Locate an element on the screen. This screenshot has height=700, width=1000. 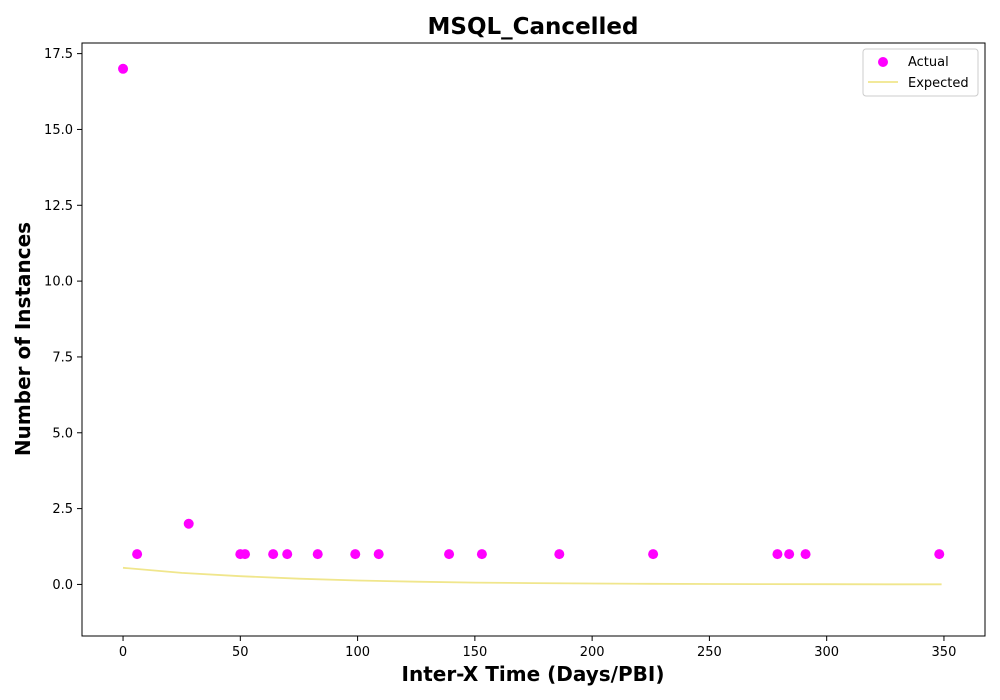
chart-title: MSQL_Cancelled is located at coordinates (533, 27).